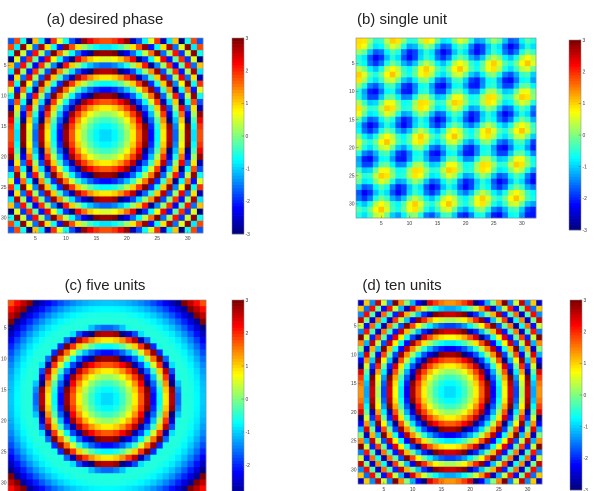  Describe the element at coordinates (410, 224) in the screenshot. I see `x-tick-label: 10` at that location.